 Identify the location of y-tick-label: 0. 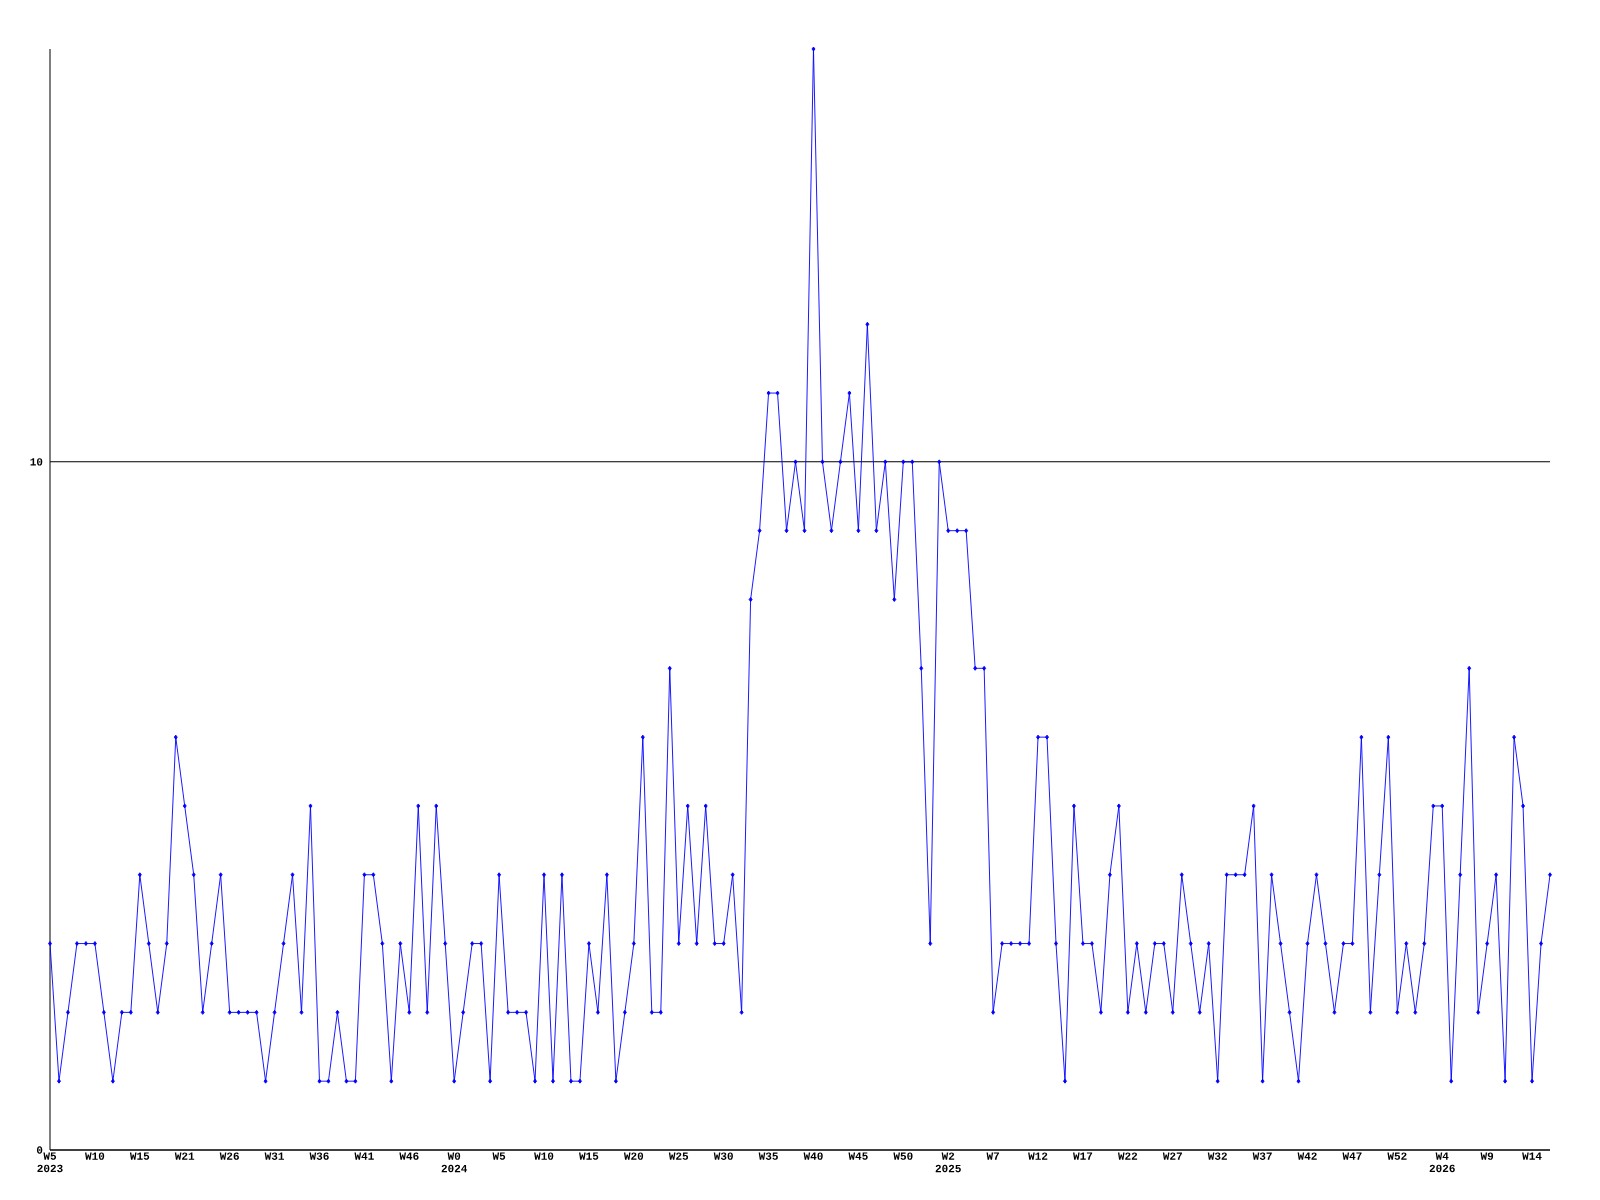
(39, 1150).